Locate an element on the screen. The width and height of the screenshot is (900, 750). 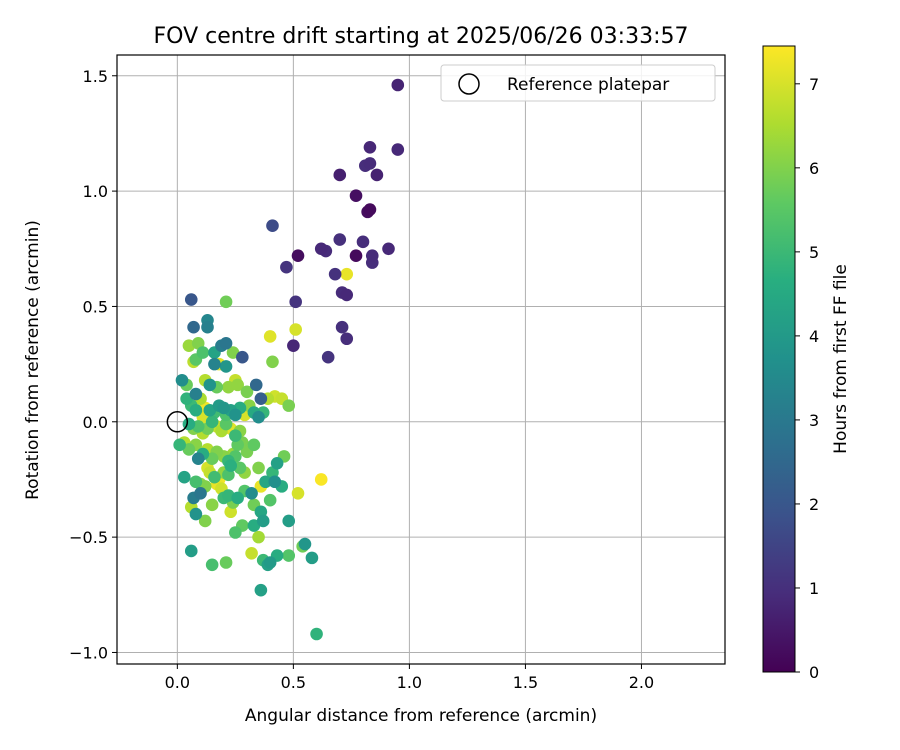
x-tick-label: 0.0 is located at coordinates (177, 682).